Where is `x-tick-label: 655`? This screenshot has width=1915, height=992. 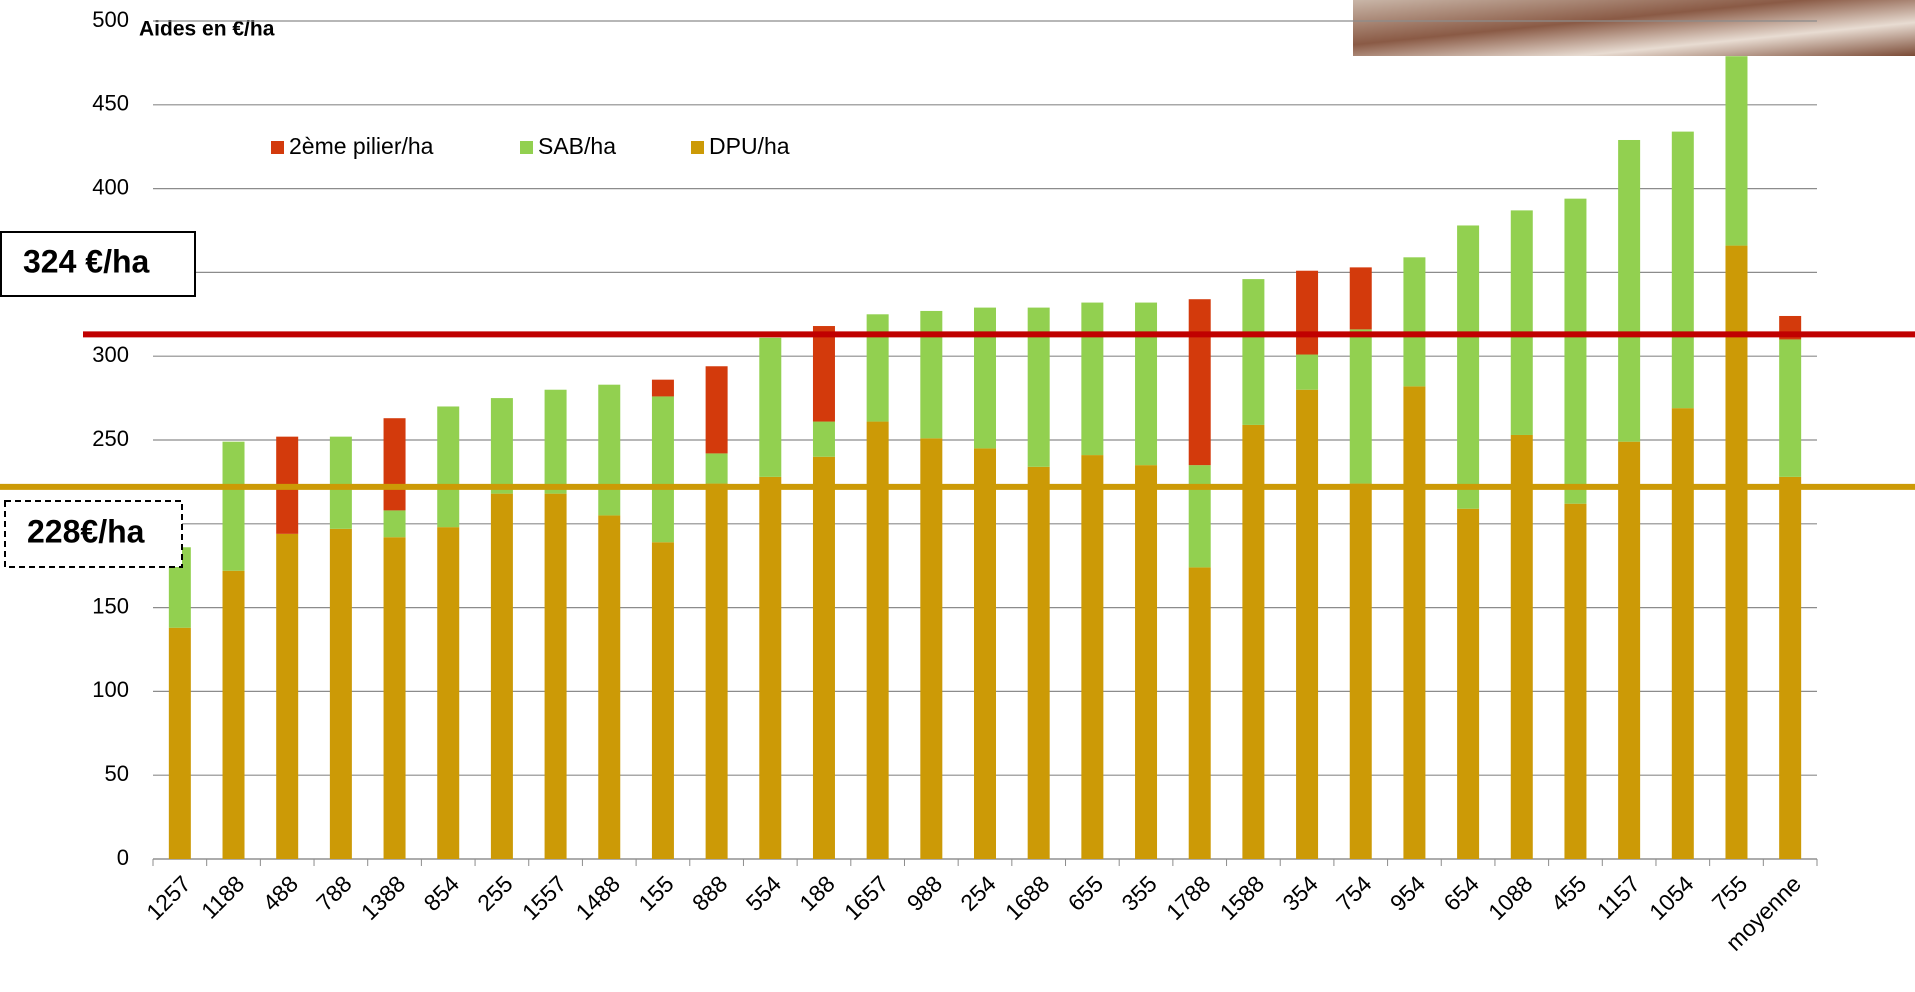 x-tick-label: 655 is located at coordinates (1086, 893).